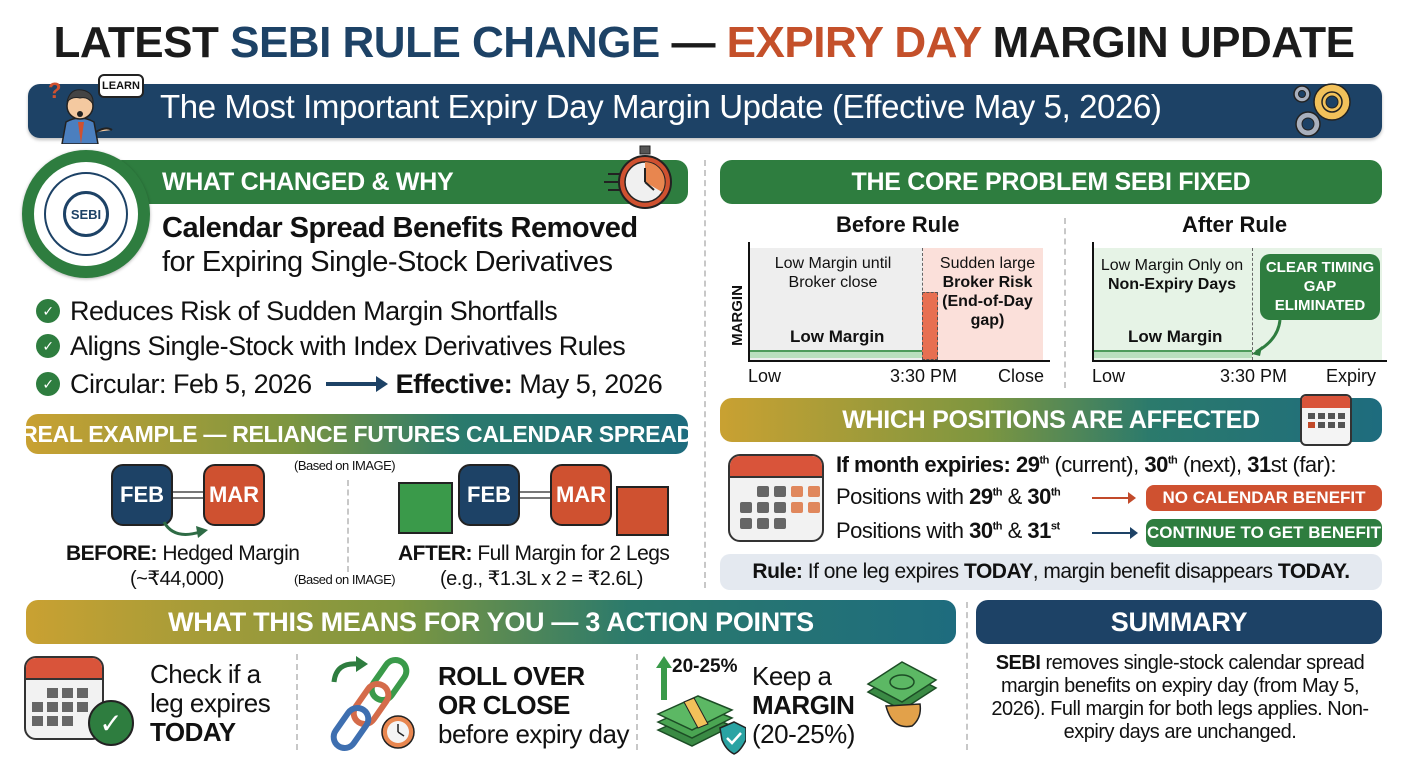  Describe the element at coordinates (1172, 354) in the screenshot. I see `after-low-margin-bar` at that location.